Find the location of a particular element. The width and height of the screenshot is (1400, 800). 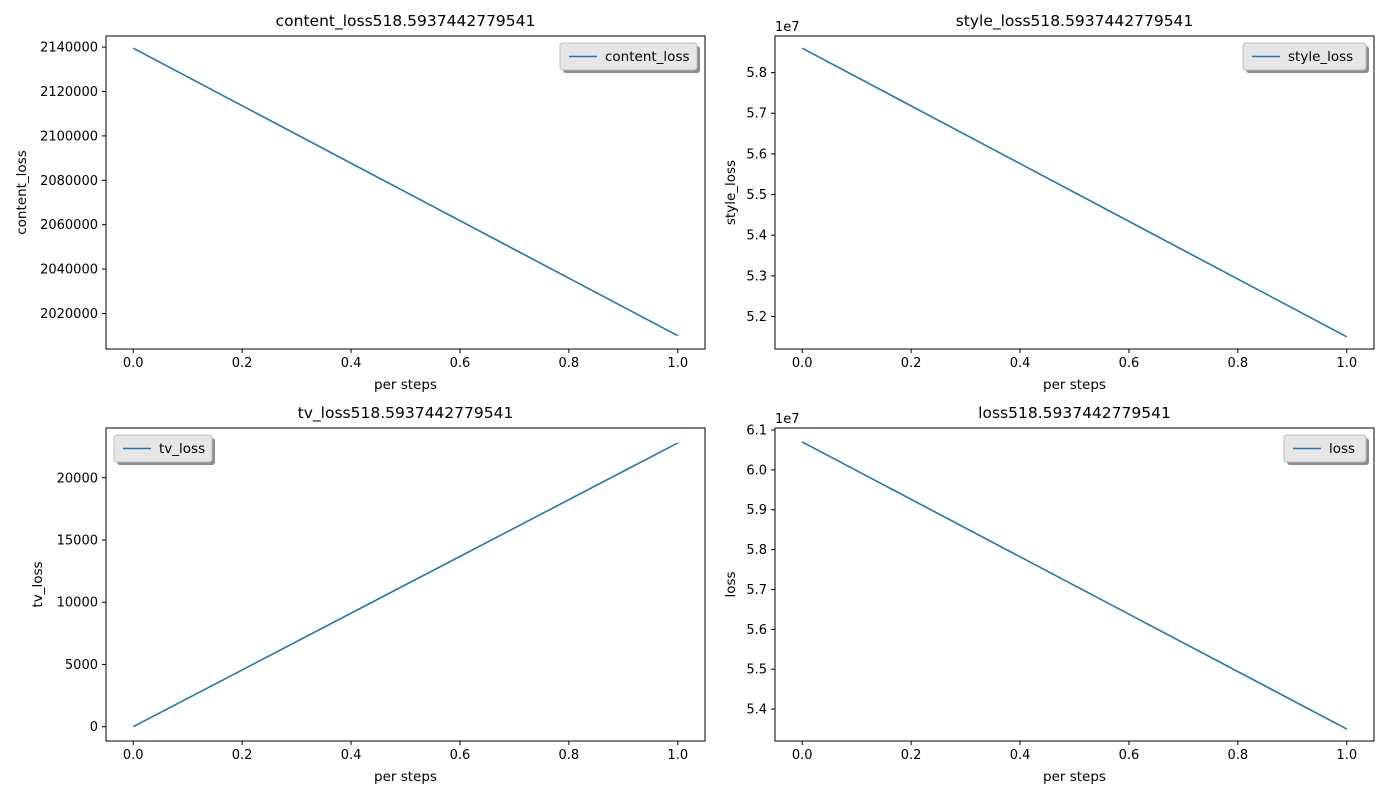

y-axis-label: style_loss is located at coordinates (731, 192).